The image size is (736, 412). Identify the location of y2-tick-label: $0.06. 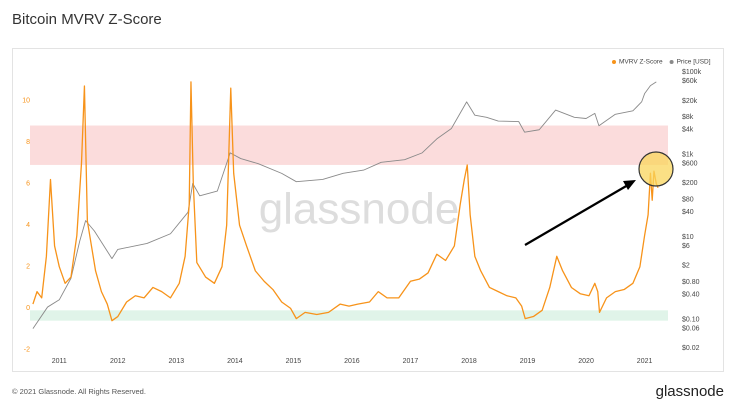
(691, 328).